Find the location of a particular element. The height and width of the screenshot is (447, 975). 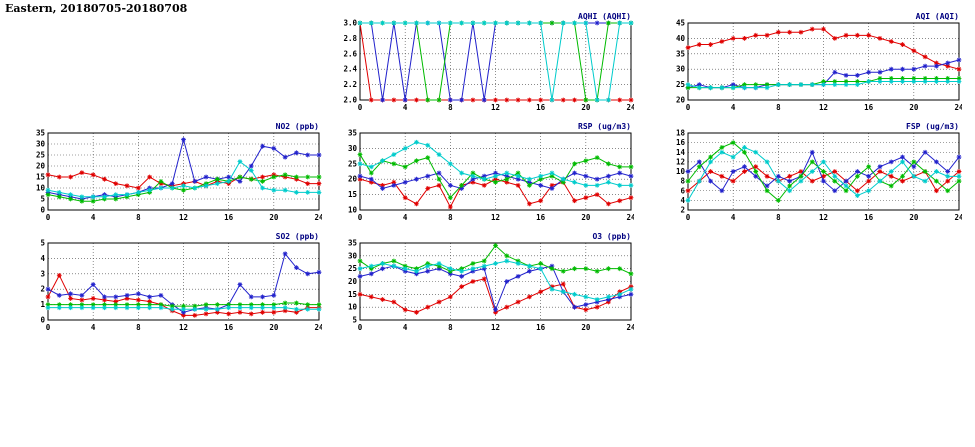

svg-text: NO2 (ppb) is located at coordinates (297, 126).